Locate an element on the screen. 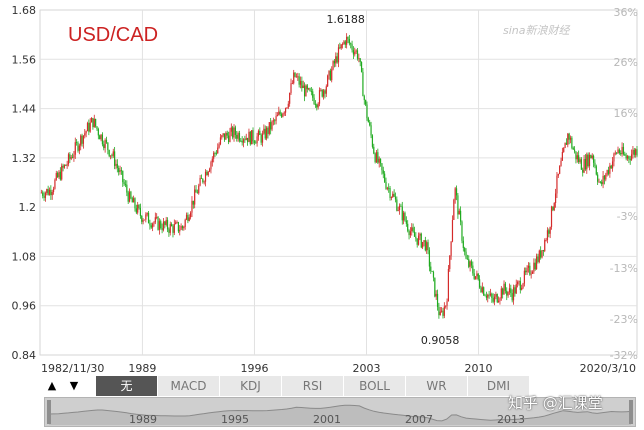 This screenshot has width=644, height=430. tab-indicator: MACD is located at coordinates (189, 386).